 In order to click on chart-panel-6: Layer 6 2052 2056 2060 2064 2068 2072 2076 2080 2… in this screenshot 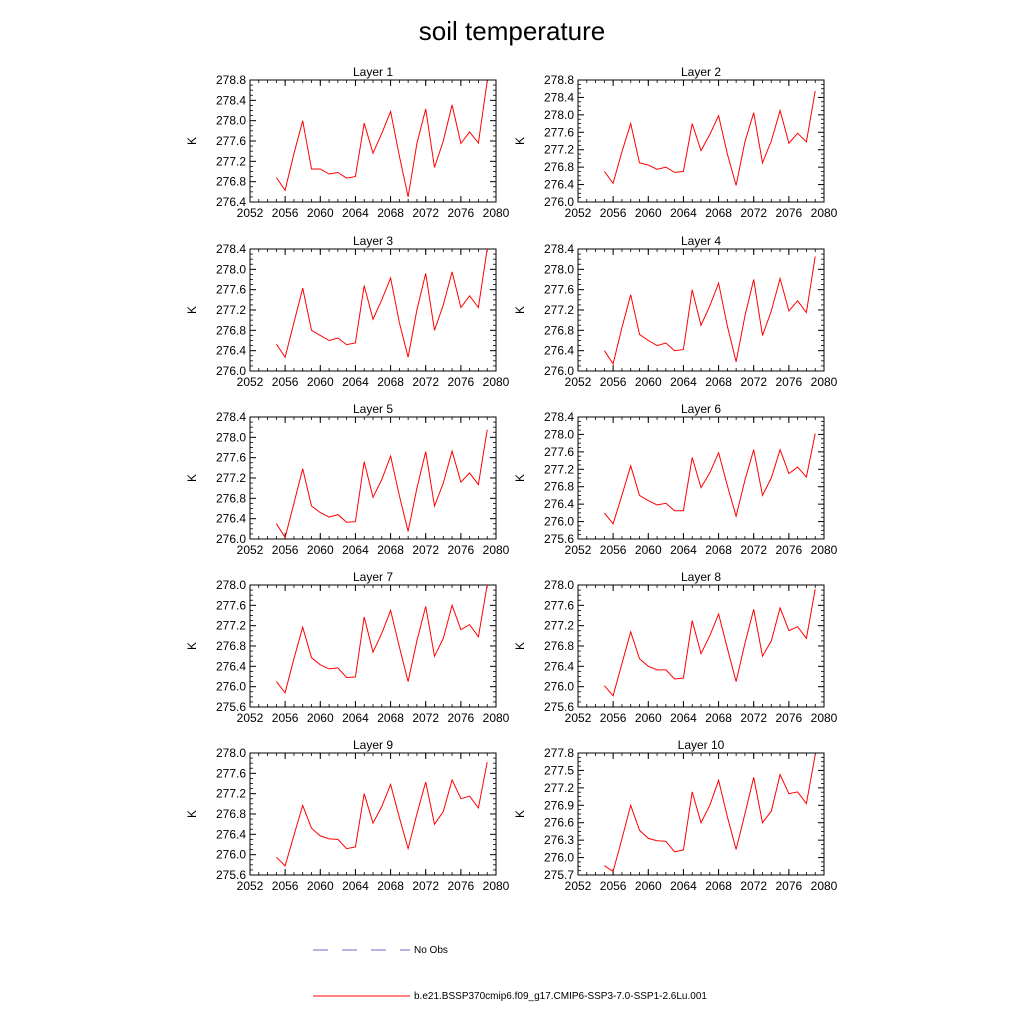, I will do `click(675, 479)`.